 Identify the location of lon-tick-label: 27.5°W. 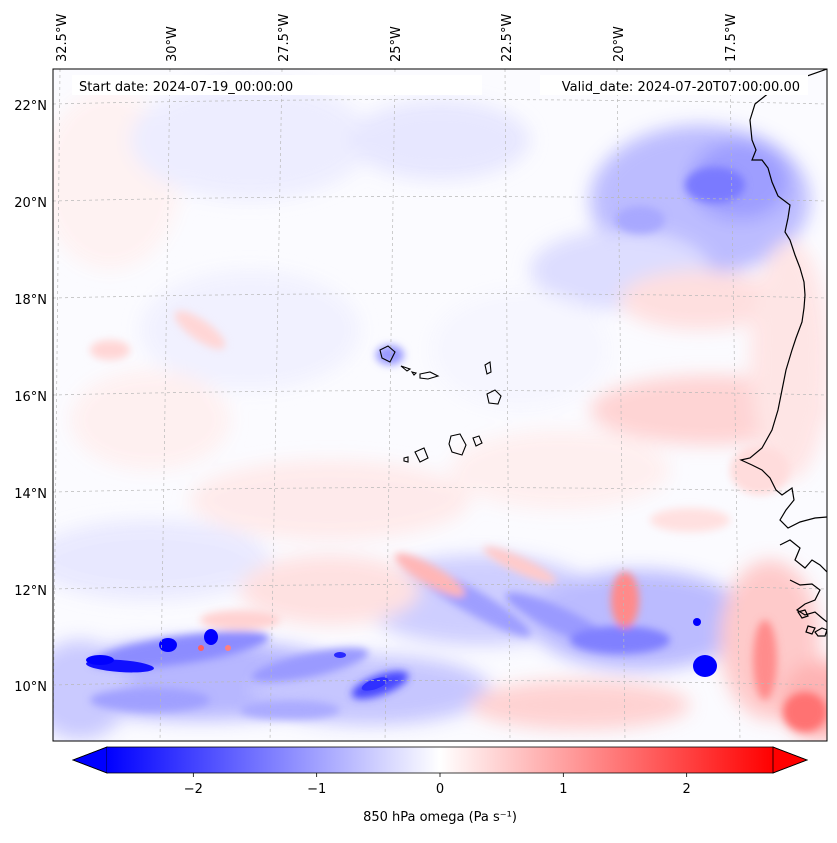
(284, 38).